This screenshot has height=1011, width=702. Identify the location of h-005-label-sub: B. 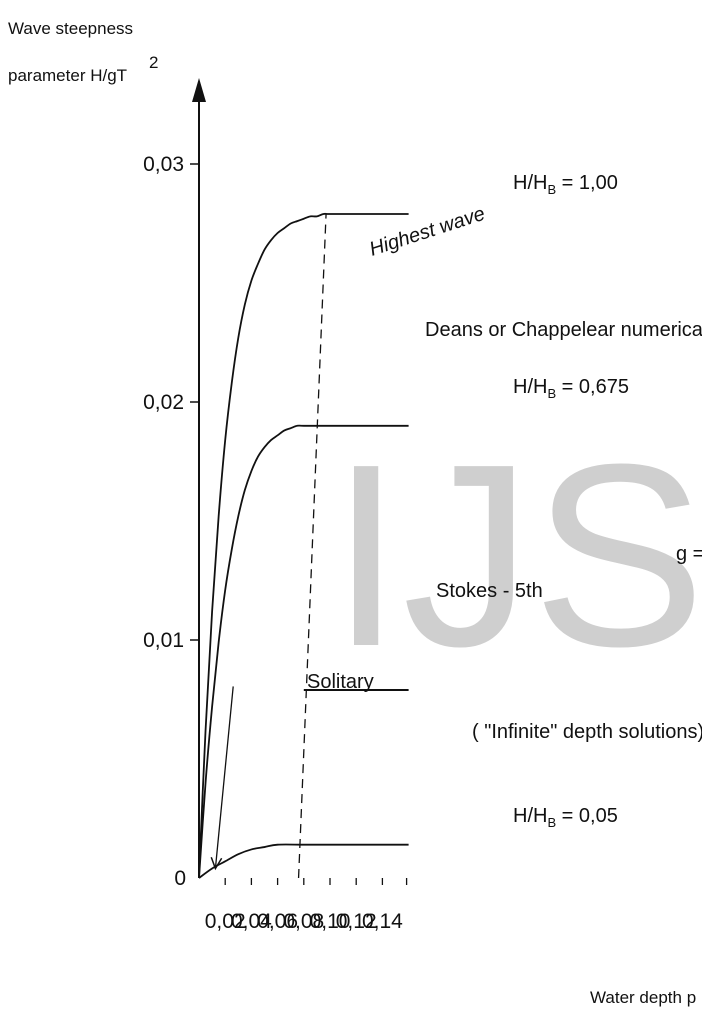
(551, 822).